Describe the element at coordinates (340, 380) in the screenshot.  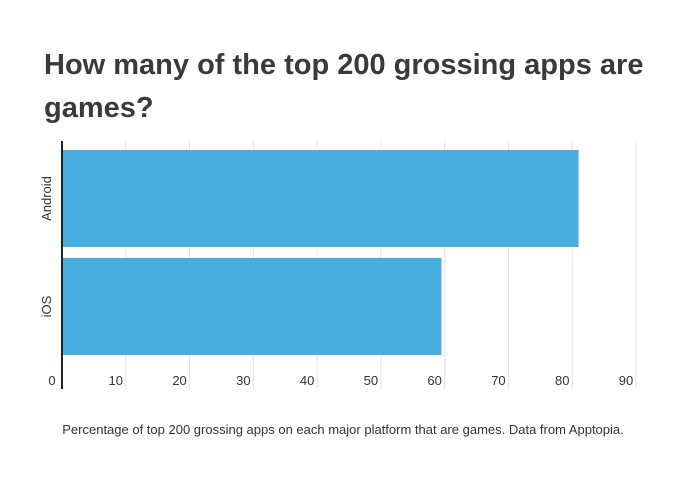
I see `x-tick-labels: 0 10 20 30 40 50 60 70 80 90` at that location.